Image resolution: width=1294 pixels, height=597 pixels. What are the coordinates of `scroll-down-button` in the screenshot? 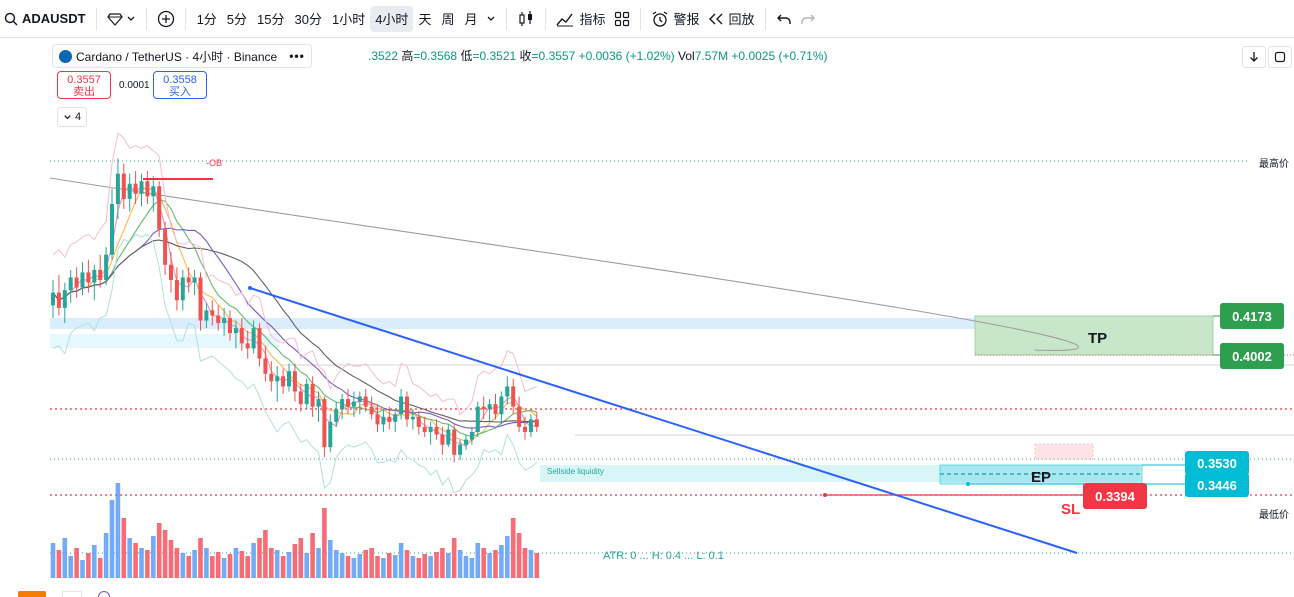 It's located at (1254, 57).